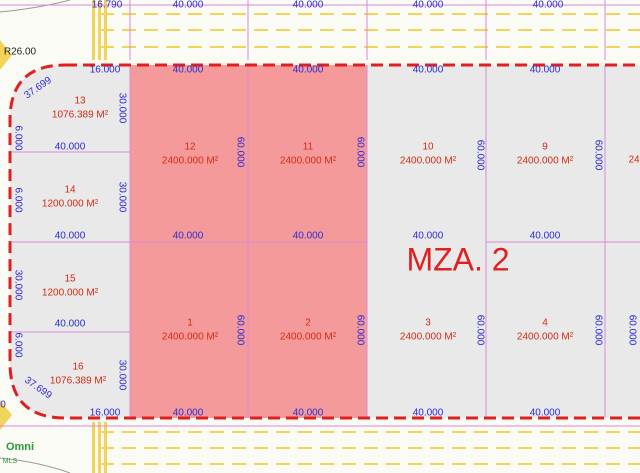  I want to click on radius-label: R26.00, so click(20, 52).